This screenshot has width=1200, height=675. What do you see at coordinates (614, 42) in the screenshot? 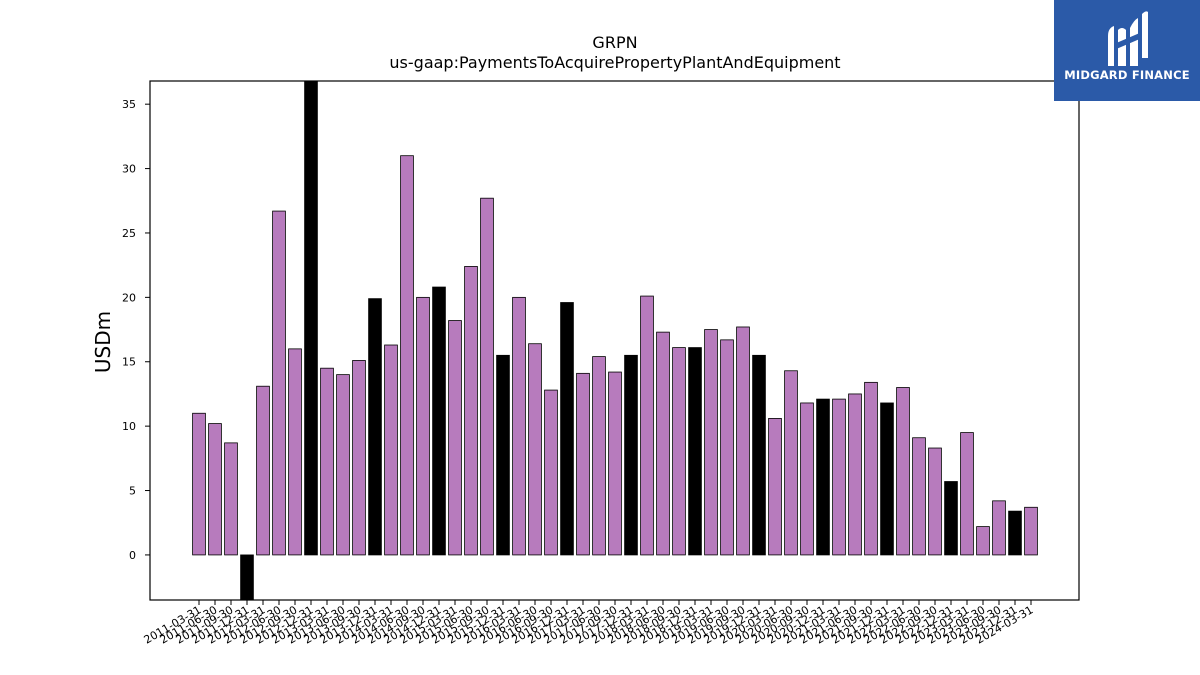
I see `chart-title: GRPN` at bounding box center [614, 42].